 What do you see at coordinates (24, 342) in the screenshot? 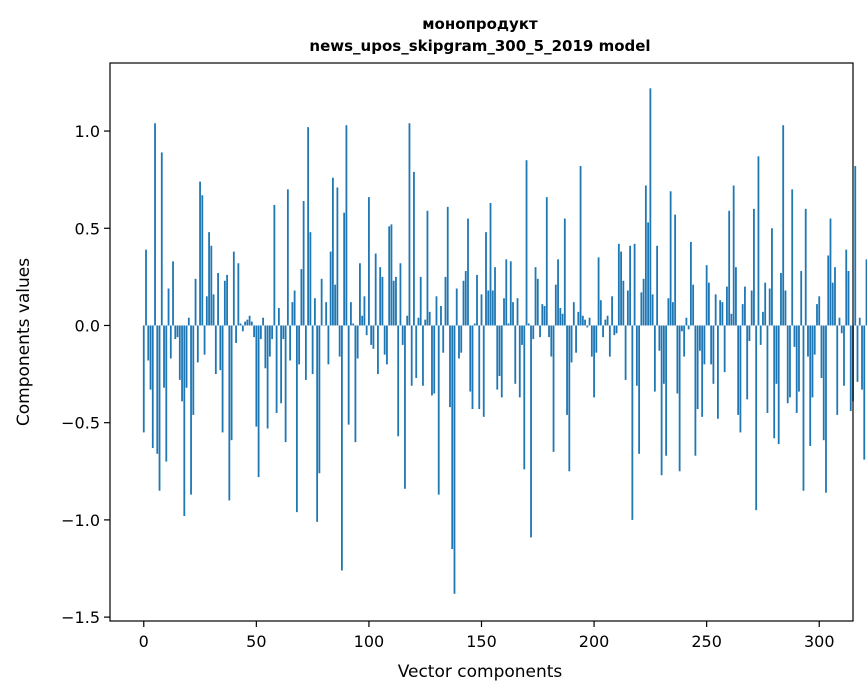
I see `y-axis-label: Components values` at bounding box center [24, 342].